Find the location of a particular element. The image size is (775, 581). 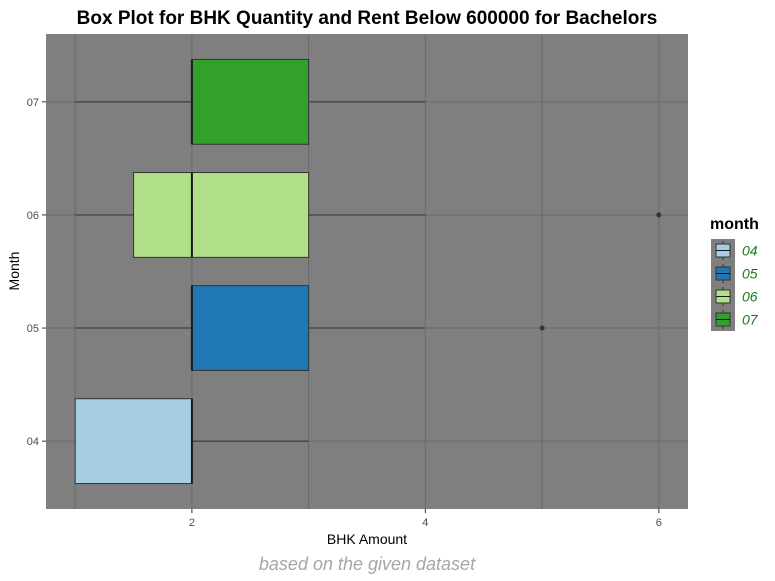

legend-items: 04 05 06 07 is located at coordinates (735, 285).